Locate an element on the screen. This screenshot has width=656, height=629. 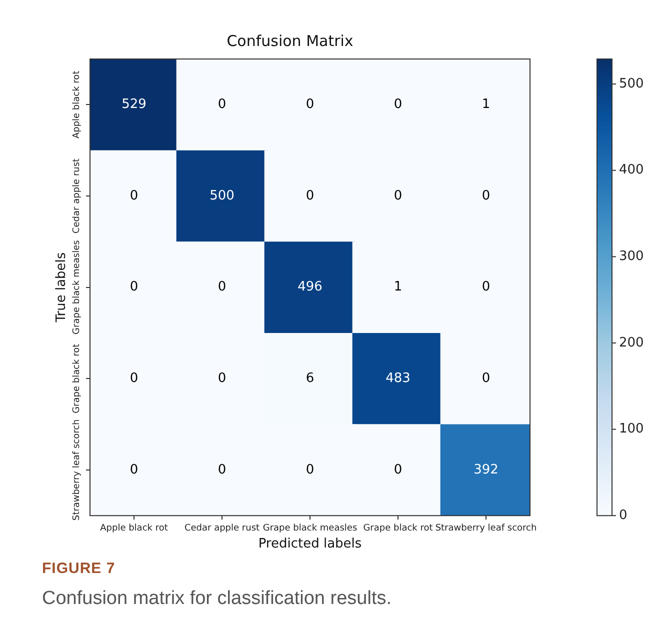
x-tick-label: Grape black measles is located at coordinates (310, 528).